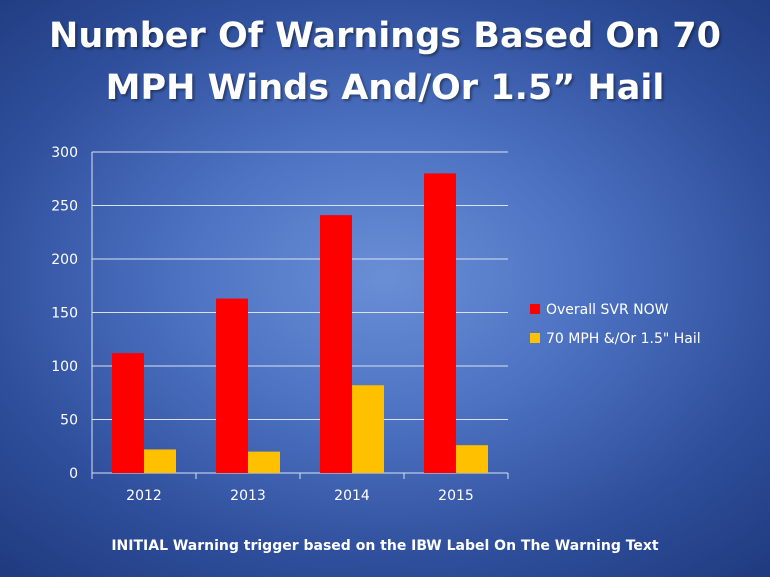 Image resolution: width=770 pixels, height=577 pixels. What do you see at coordinates (64, 314) in the screenshot?
I see `y-tick-label: 150` at bounding box center [64, 314].